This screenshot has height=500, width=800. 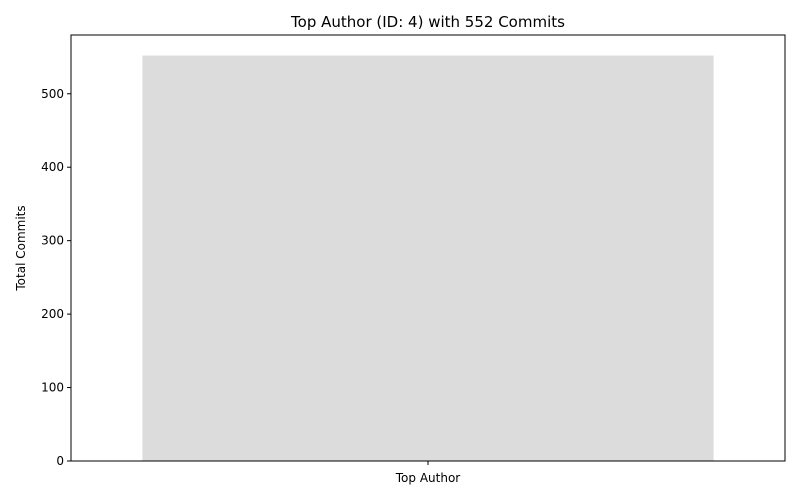 I want to click on x-tick-label: Top Author, so click(x=428, y=478).